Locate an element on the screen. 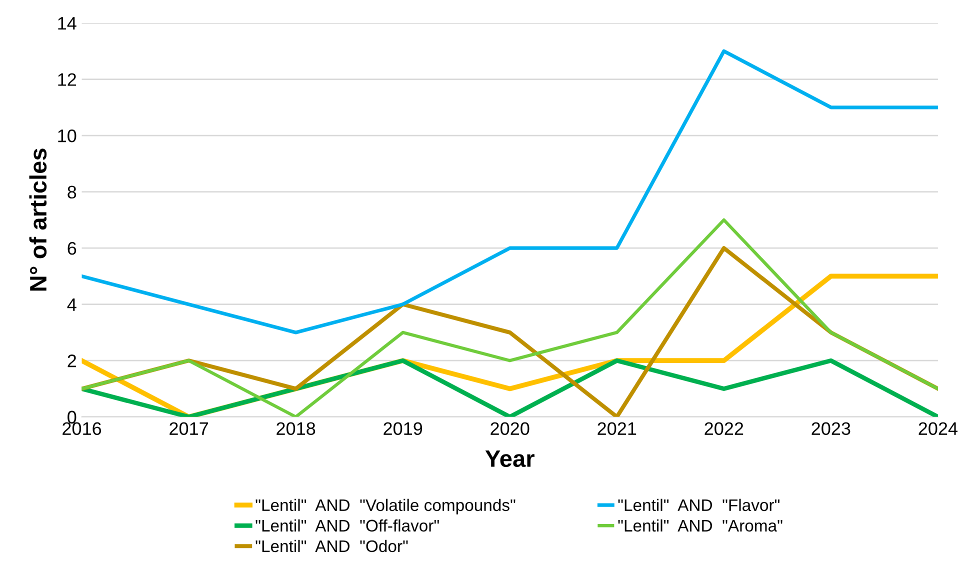 This screenshot has height=575, width=962. y-tick-label: 10 is located at coordinates (67, 135).